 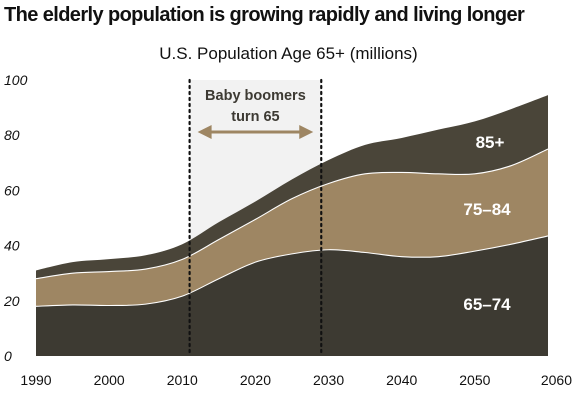 What do you see at coordinates (109, 380) in the screenshot?
I see `x-tick-label: 2000` at bounding box center [109, 380].